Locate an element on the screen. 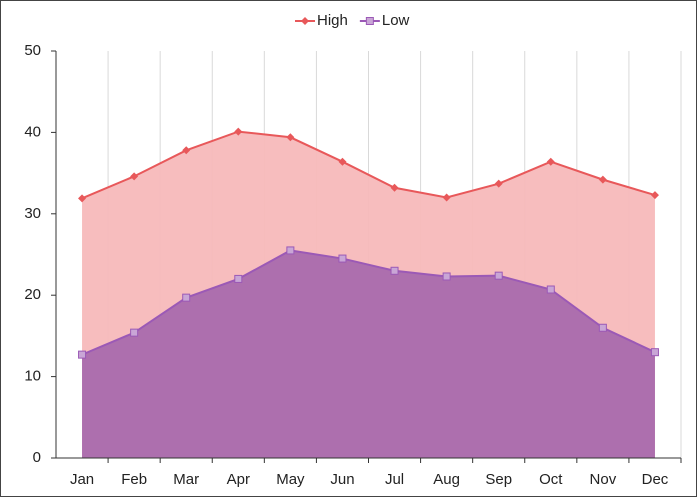 Image resolution: width=697 pixels, height=497 pixels. x-tick-label: Jan is located at coordinates (82, 479).